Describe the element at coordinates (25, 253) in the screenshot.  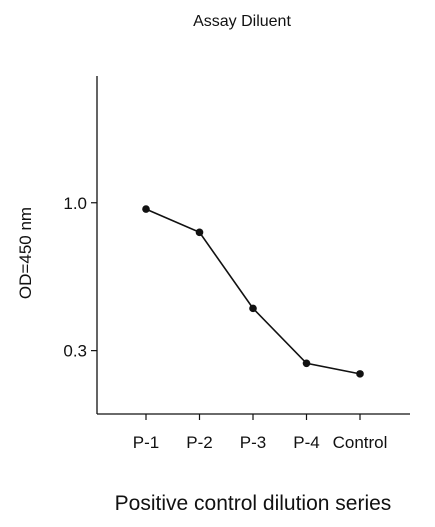
I see `y-axis-label: OD=450 nm` at that location.